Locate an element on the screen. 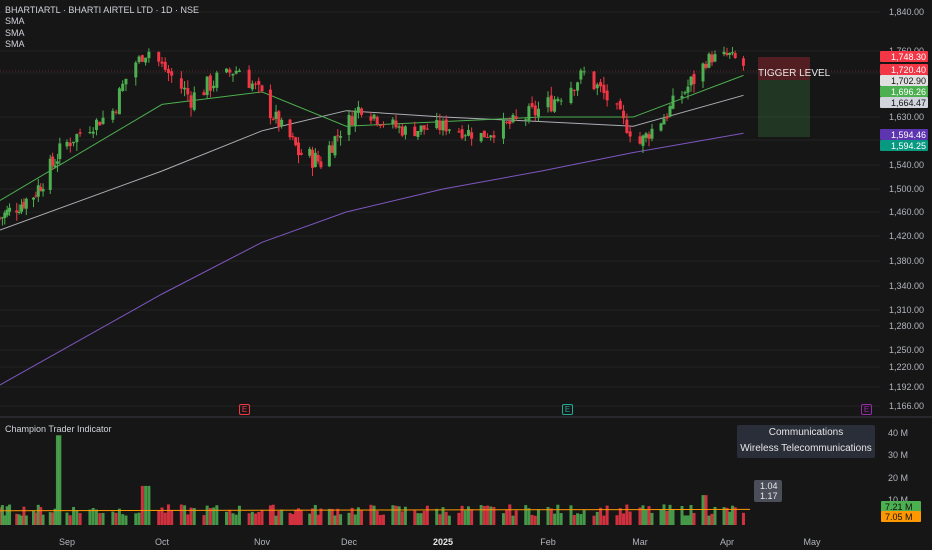 The width and height of the screenshot is (932, 550). price-tick-label: 1,192.00 is located at coordinates (906, 387).